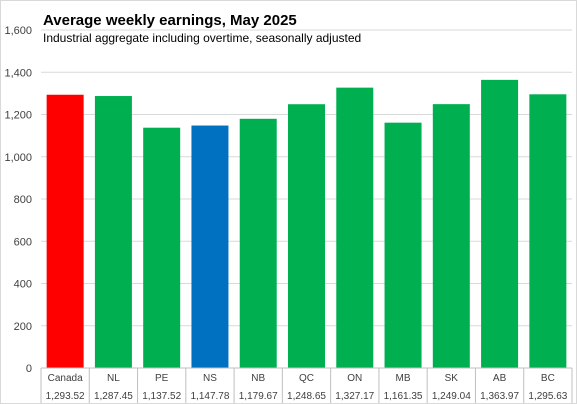  I want to click on bar-ns, so click(210, 247).